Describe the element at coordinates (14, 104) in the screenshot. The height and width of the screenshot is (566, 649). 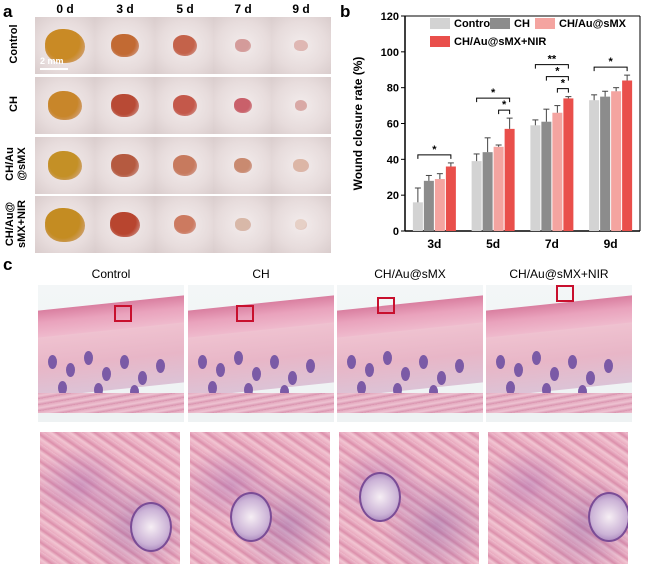
I see `row-label-ch: CH` at that location.